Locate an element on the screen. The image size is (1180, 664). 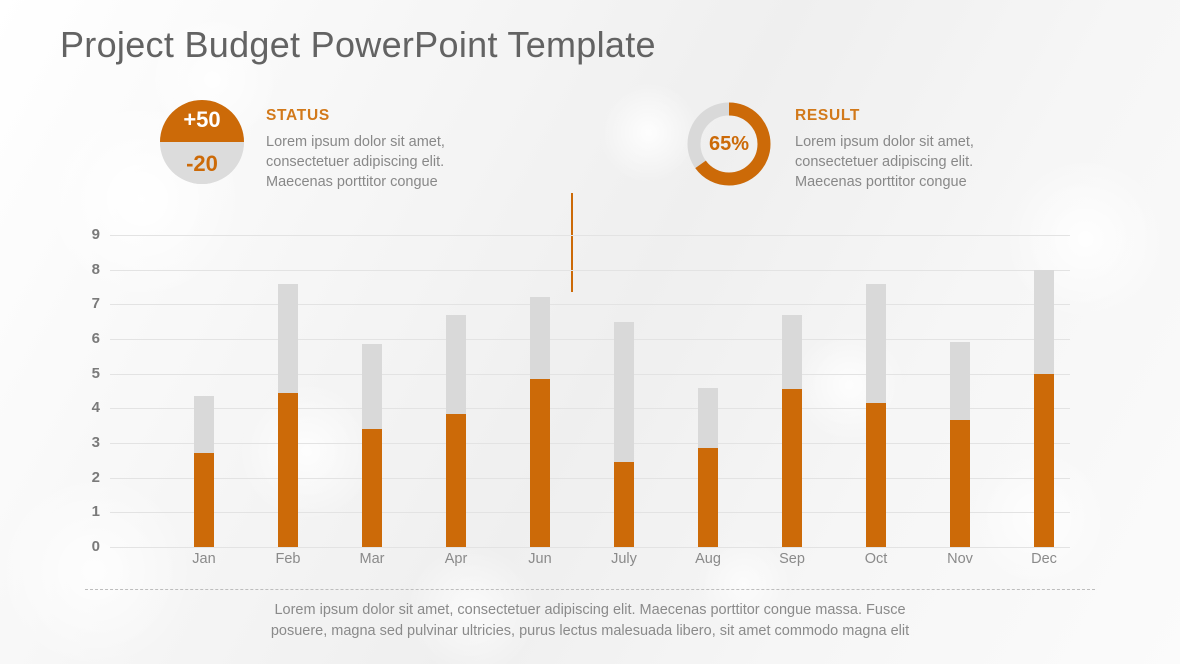
x-axis-tick: Aug is located at coordinates (708, 559).